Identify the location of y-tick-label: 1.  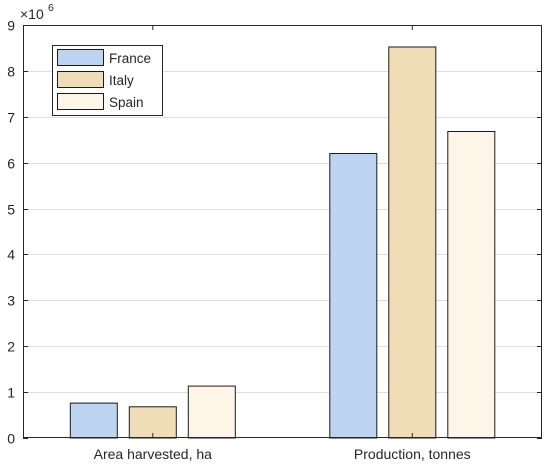
(11, 393).